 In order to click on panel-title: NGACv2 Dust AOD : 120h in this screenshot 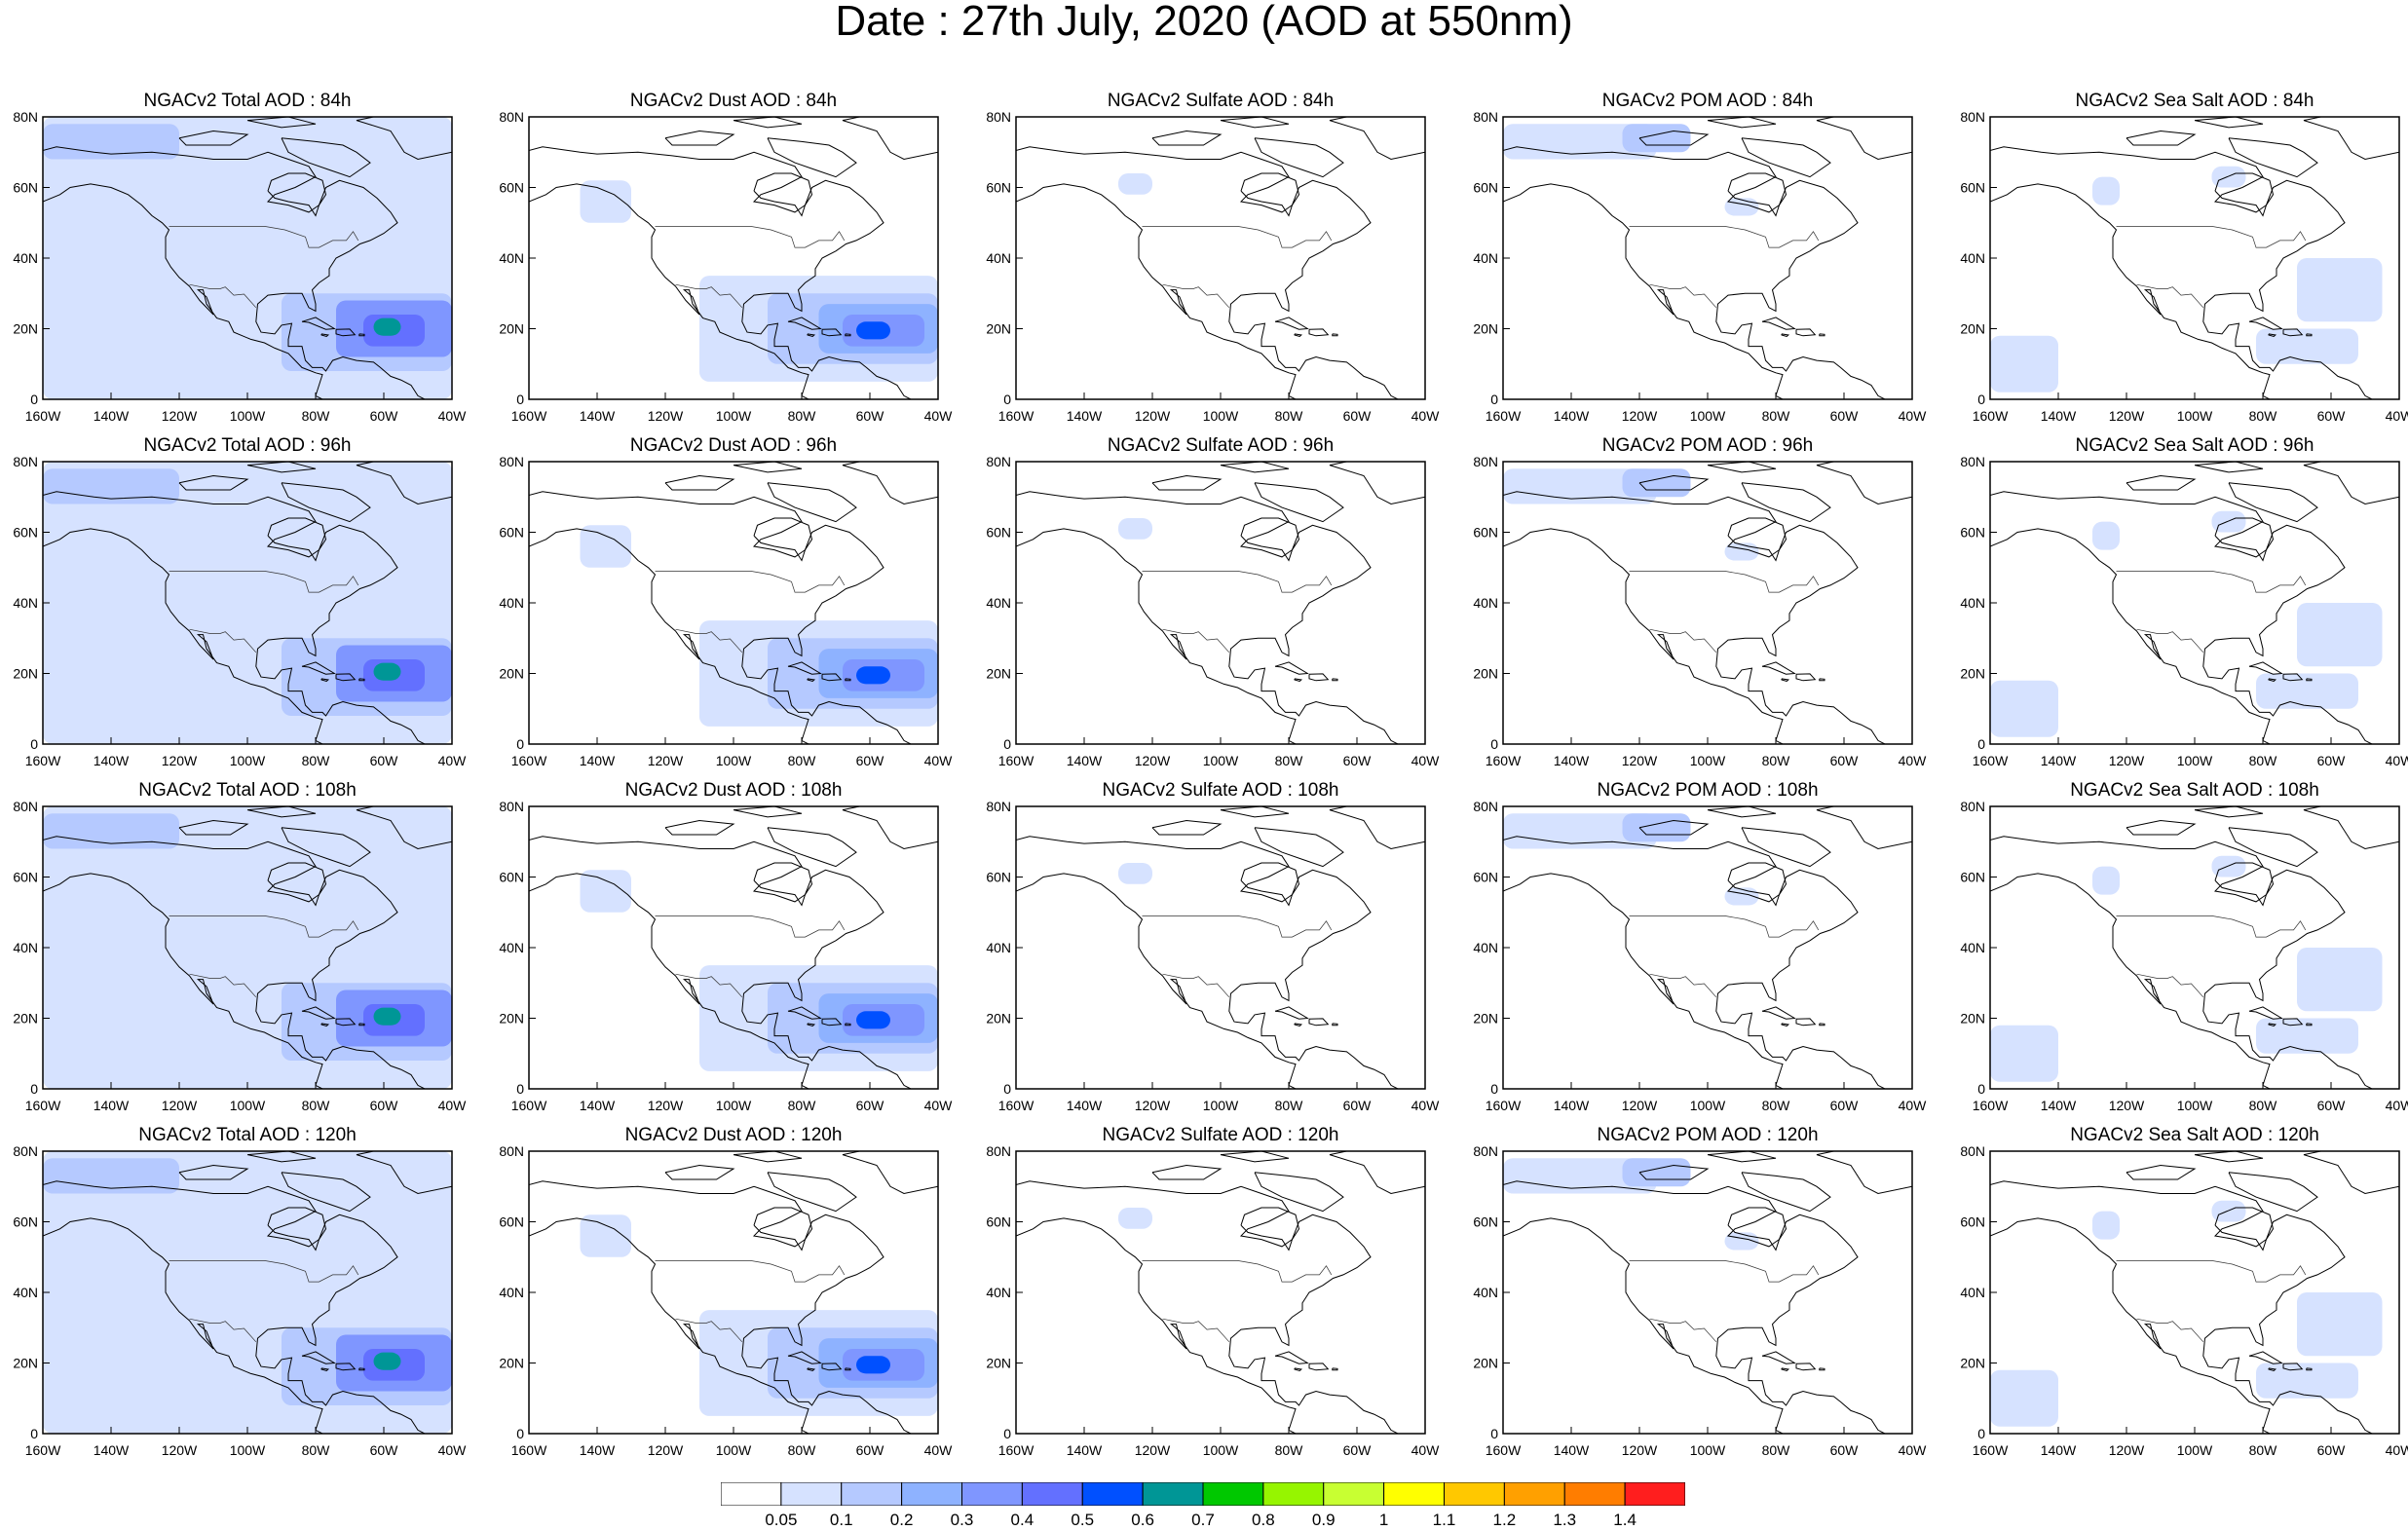, I will do `click(733, 1135)`.